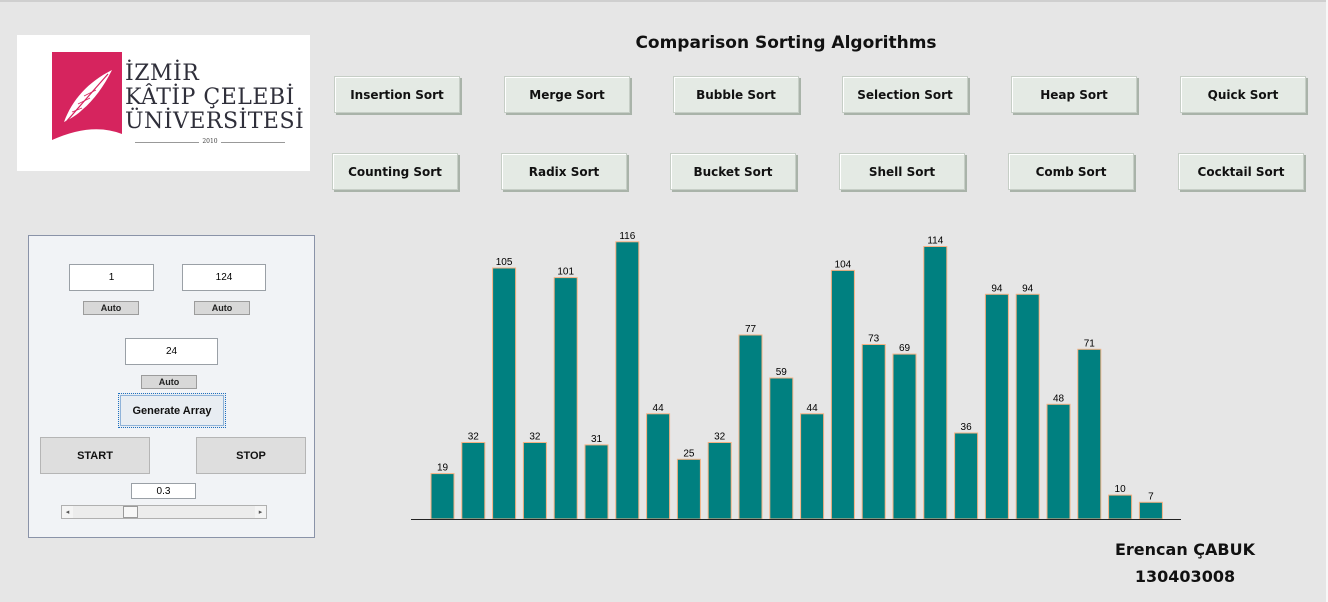 The height and width of the screenshot is (602, 1328). Describe the element at coordinates (905, 348) in the screenshot. I see `chart-bar-label: 69` at that location.